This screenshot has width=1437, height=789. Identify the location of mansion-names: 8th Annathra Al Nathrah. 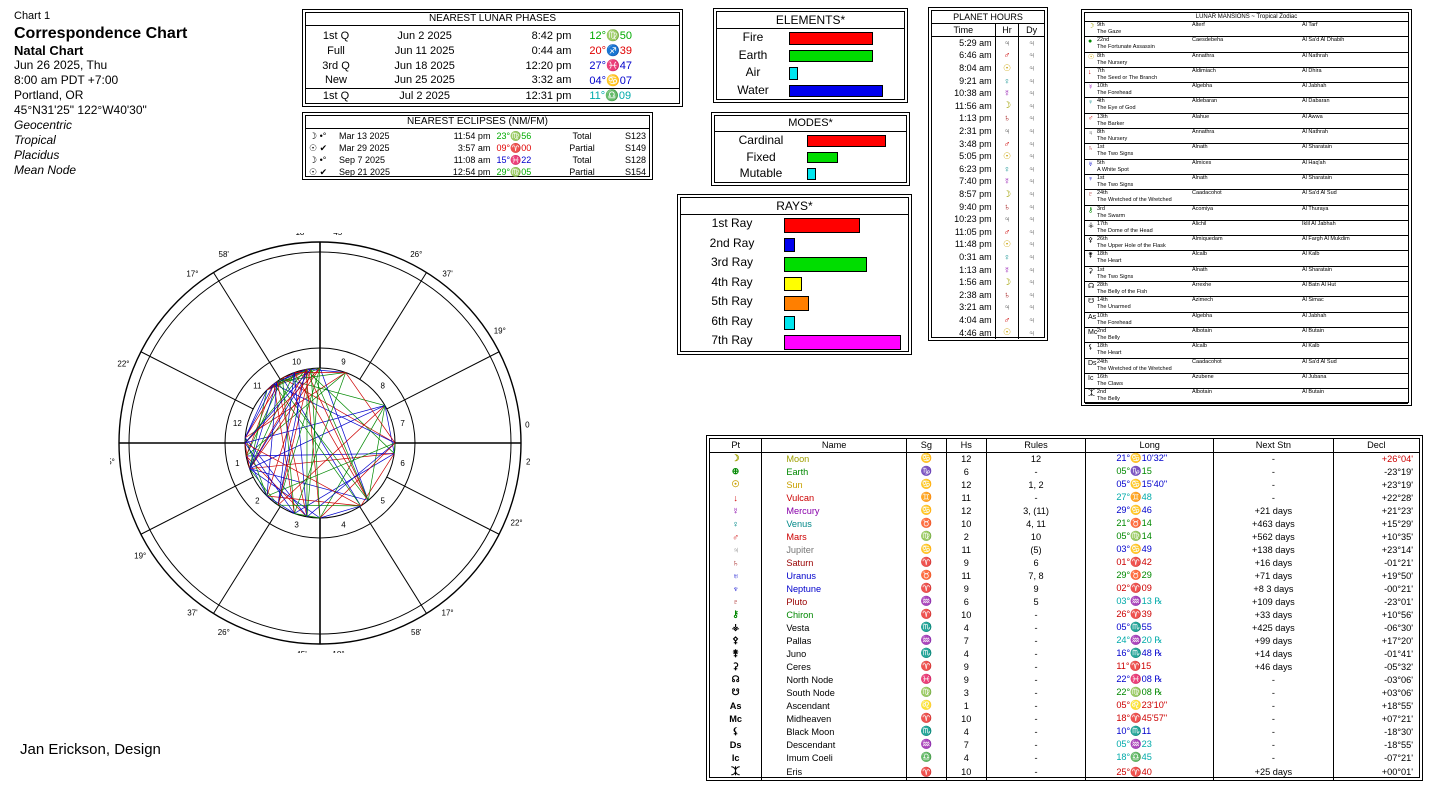
(1252, 56).